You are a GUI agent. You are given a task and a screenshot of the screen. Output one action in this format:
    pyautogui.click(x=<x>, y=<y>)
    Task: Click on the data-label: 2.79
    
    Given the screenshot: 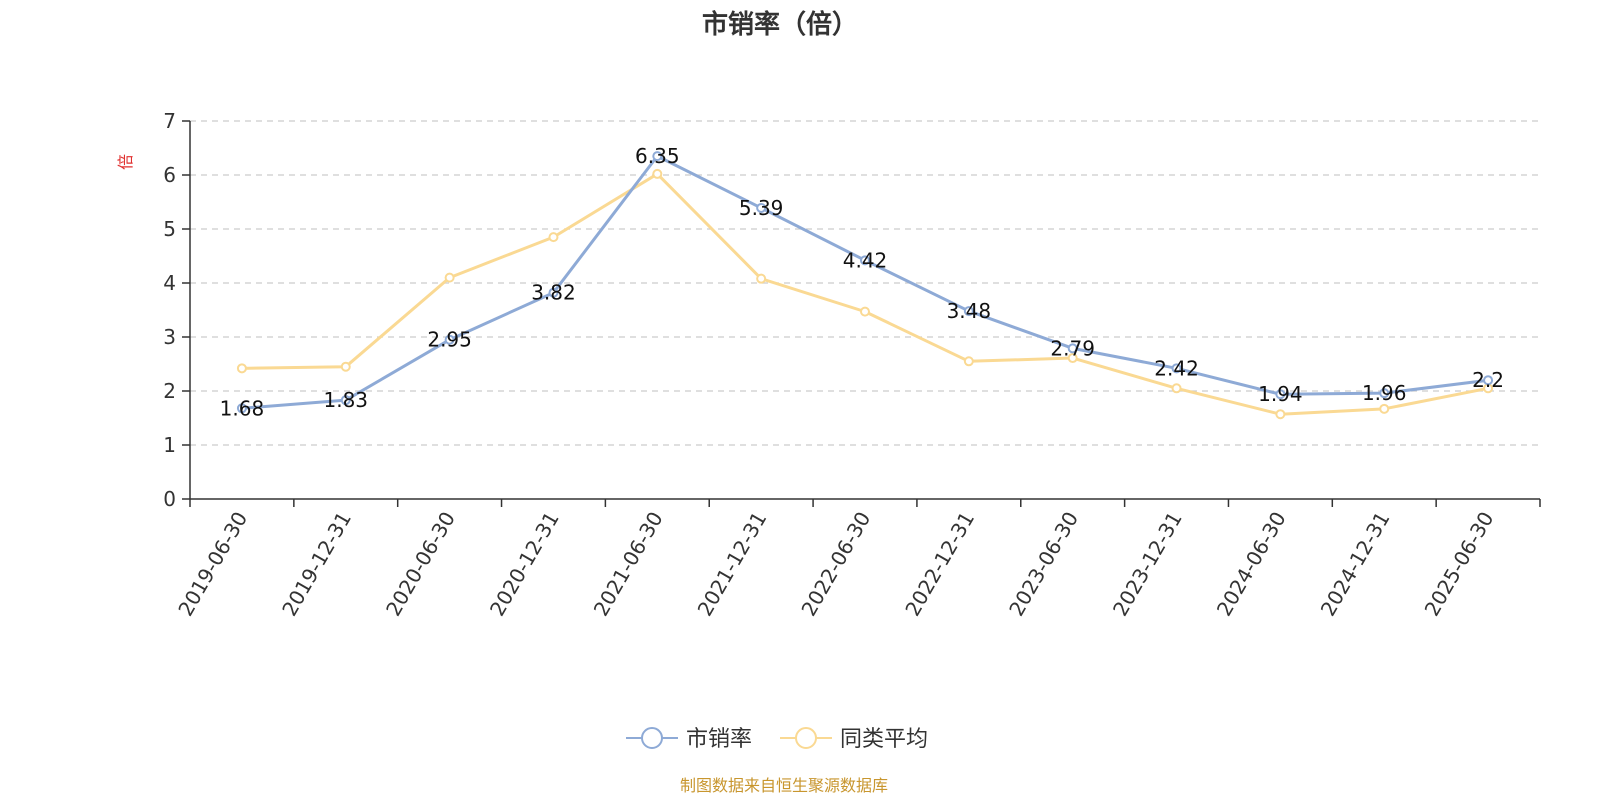 What is the action you would take?
    pyautogui.click(x=1072, y=348)
    